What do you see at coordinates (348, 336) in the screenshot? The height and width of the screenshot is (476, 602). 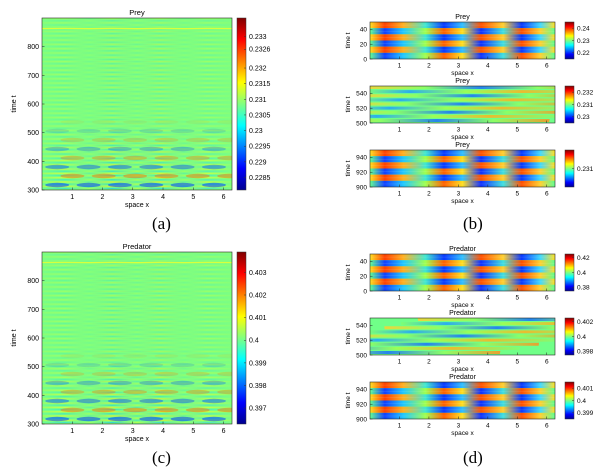 I see `y-axis-label: time t` at bounding box center [348, 336].